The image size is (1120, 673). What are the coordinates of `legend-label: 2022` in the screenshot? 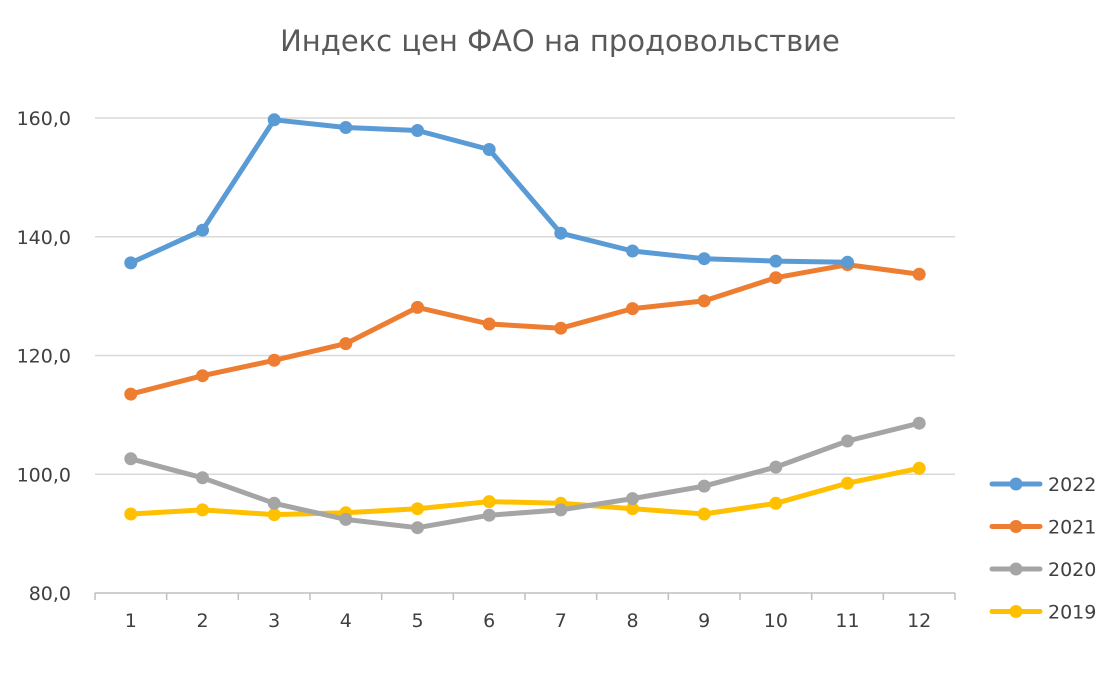 It's located at (1072, 485).